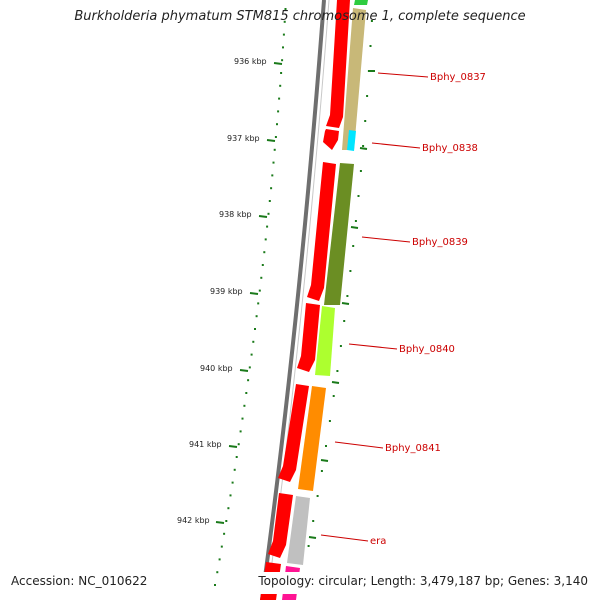 This screenshot has height=604, width=600. I want to click on ruler-tick-label: 936 kbp, so click(250, 61).